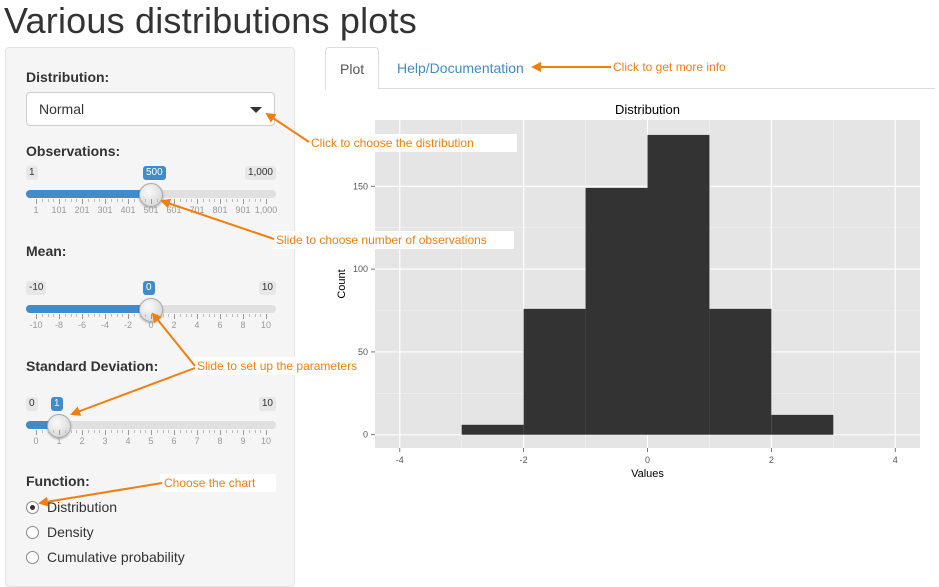  Describe the element at coordinates (771, 460) in the screenshot. I see `x-tick-label: 2` at that location.